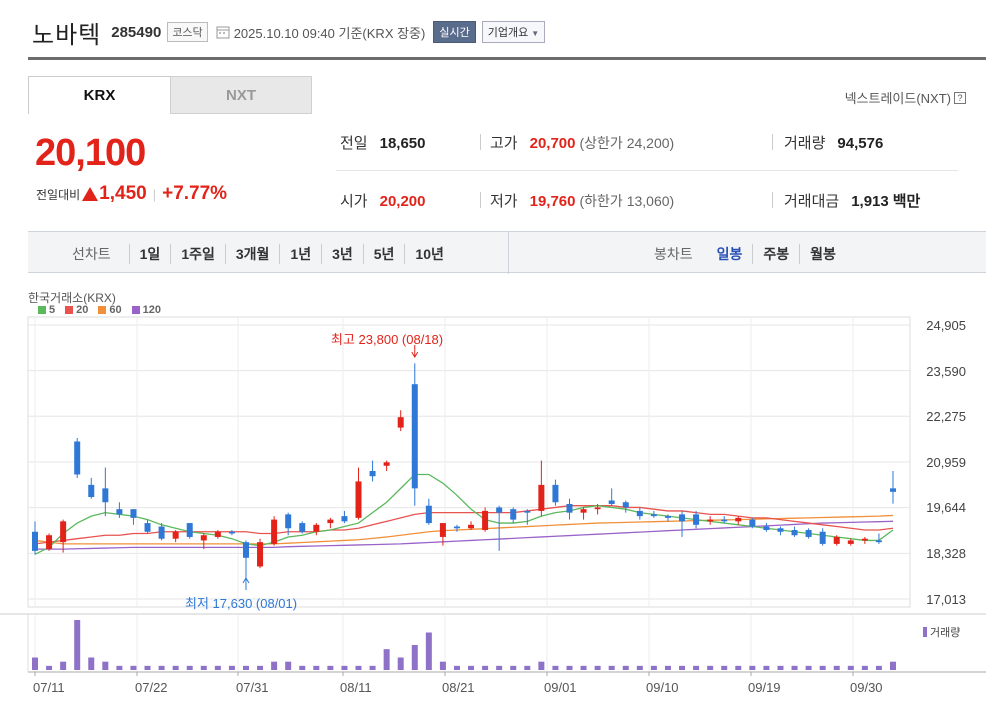  I want to click on open-label: 시가, so click(354, 201).